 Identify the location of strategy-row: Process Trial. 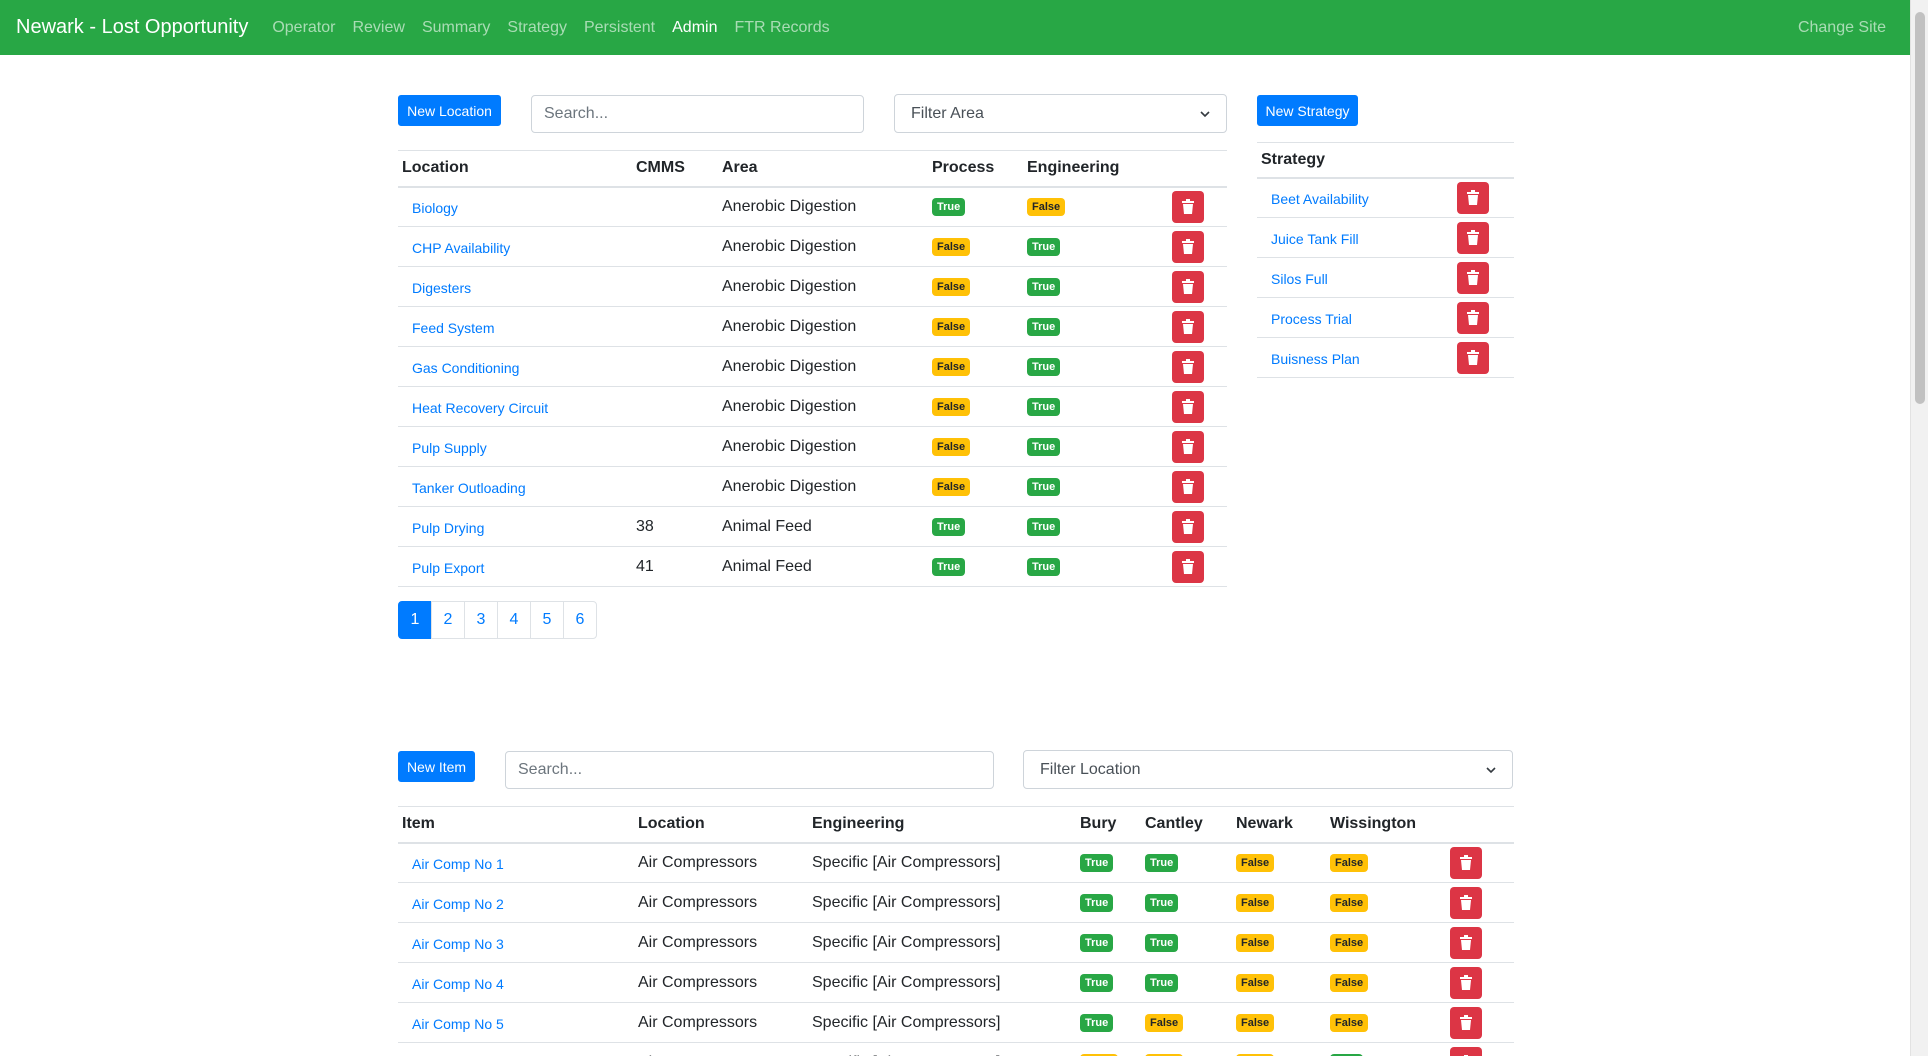
(1385, 317).